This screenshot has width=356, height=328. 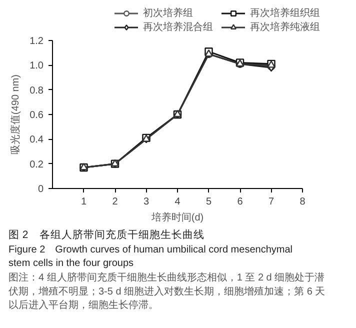 I want to click on legend-label: 再次培养纯液组, so click(x=285, y=27).